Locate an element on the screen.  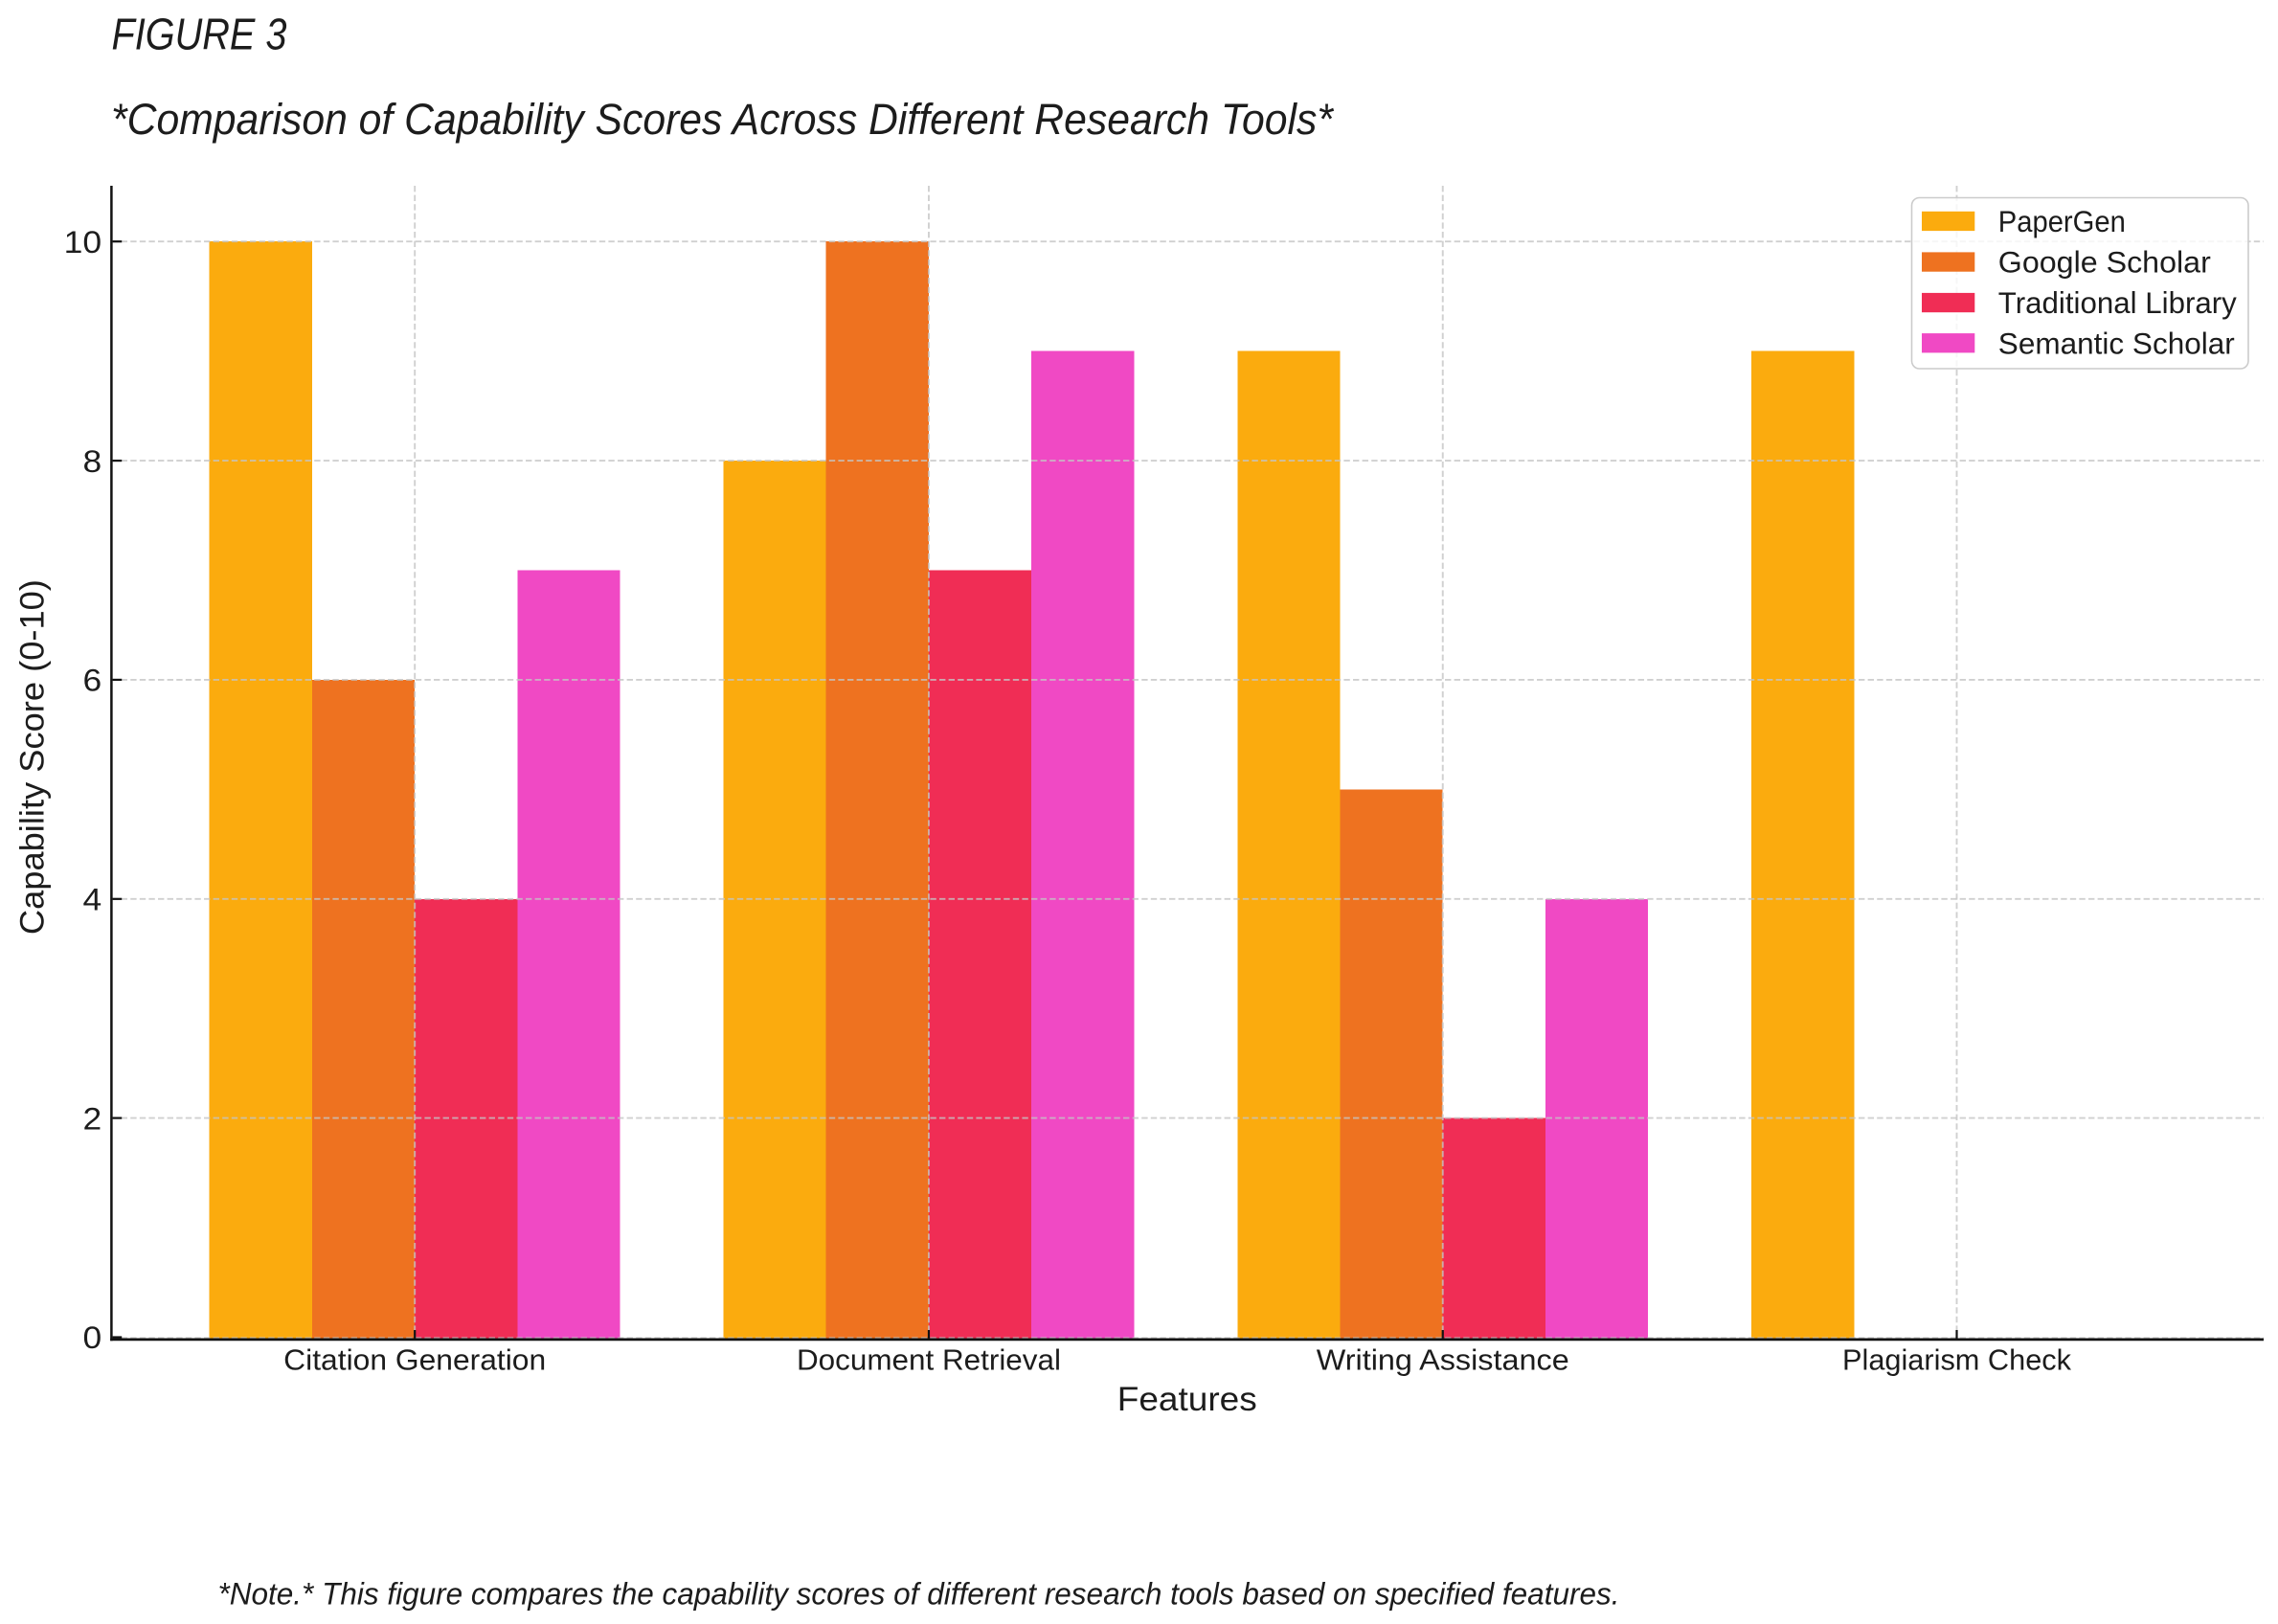
svg-text: Traditional Library is located at coordinates (2117, 303).